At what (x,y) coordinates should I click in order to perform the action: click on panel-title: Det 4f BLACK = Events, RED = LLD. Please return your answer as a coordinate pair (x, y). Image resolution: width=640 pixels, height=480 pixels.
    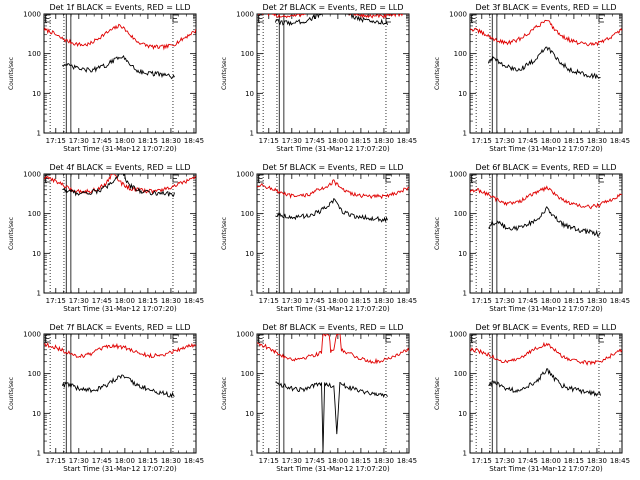
    Looking at the image, I should click on (119, 167).